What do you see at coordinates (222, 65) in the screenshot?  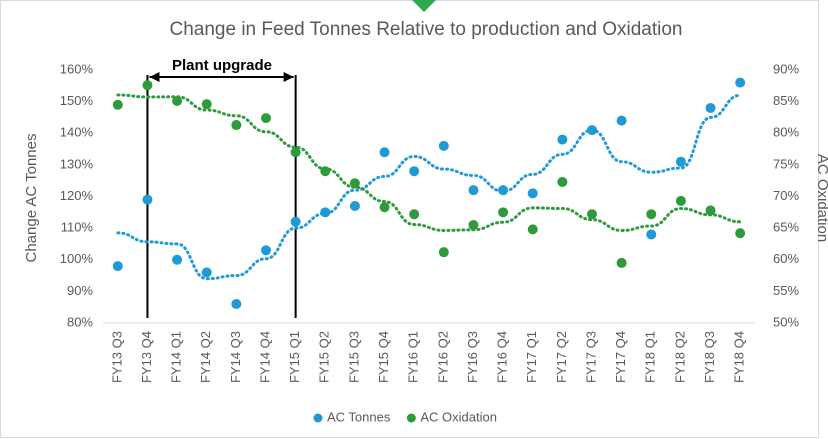 I see `annotation: Plant upgrade` at bounding box center [222, 65].